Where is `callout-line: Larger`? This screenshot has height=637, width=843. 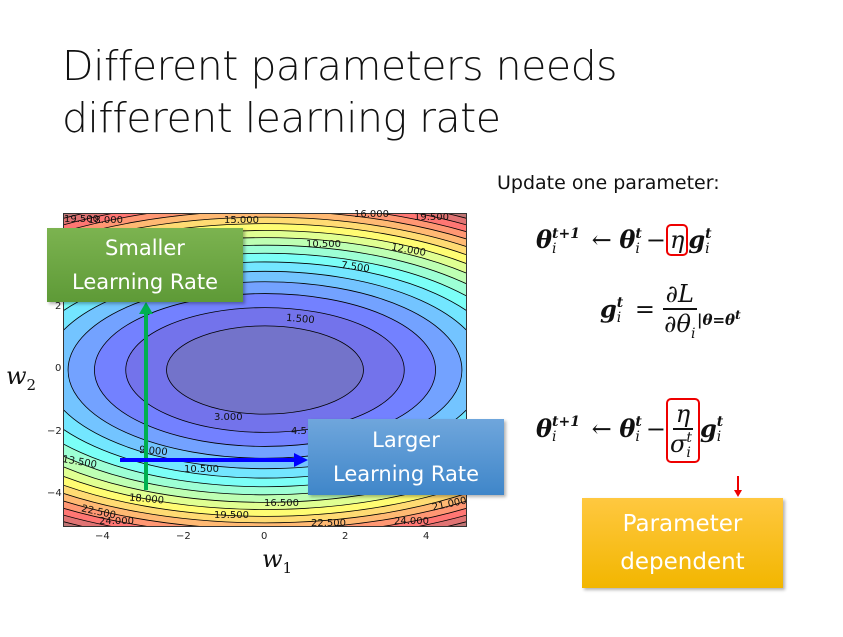
callout-line: Larger is located at coordinates (406, 440).